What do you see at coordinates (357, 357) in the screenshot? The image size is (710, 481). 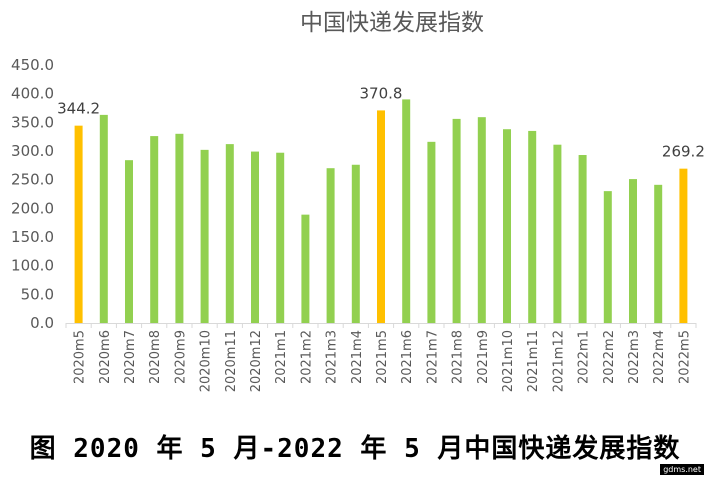 I see `x-tick-label: 2021m4` at bounding box center [357, 357].